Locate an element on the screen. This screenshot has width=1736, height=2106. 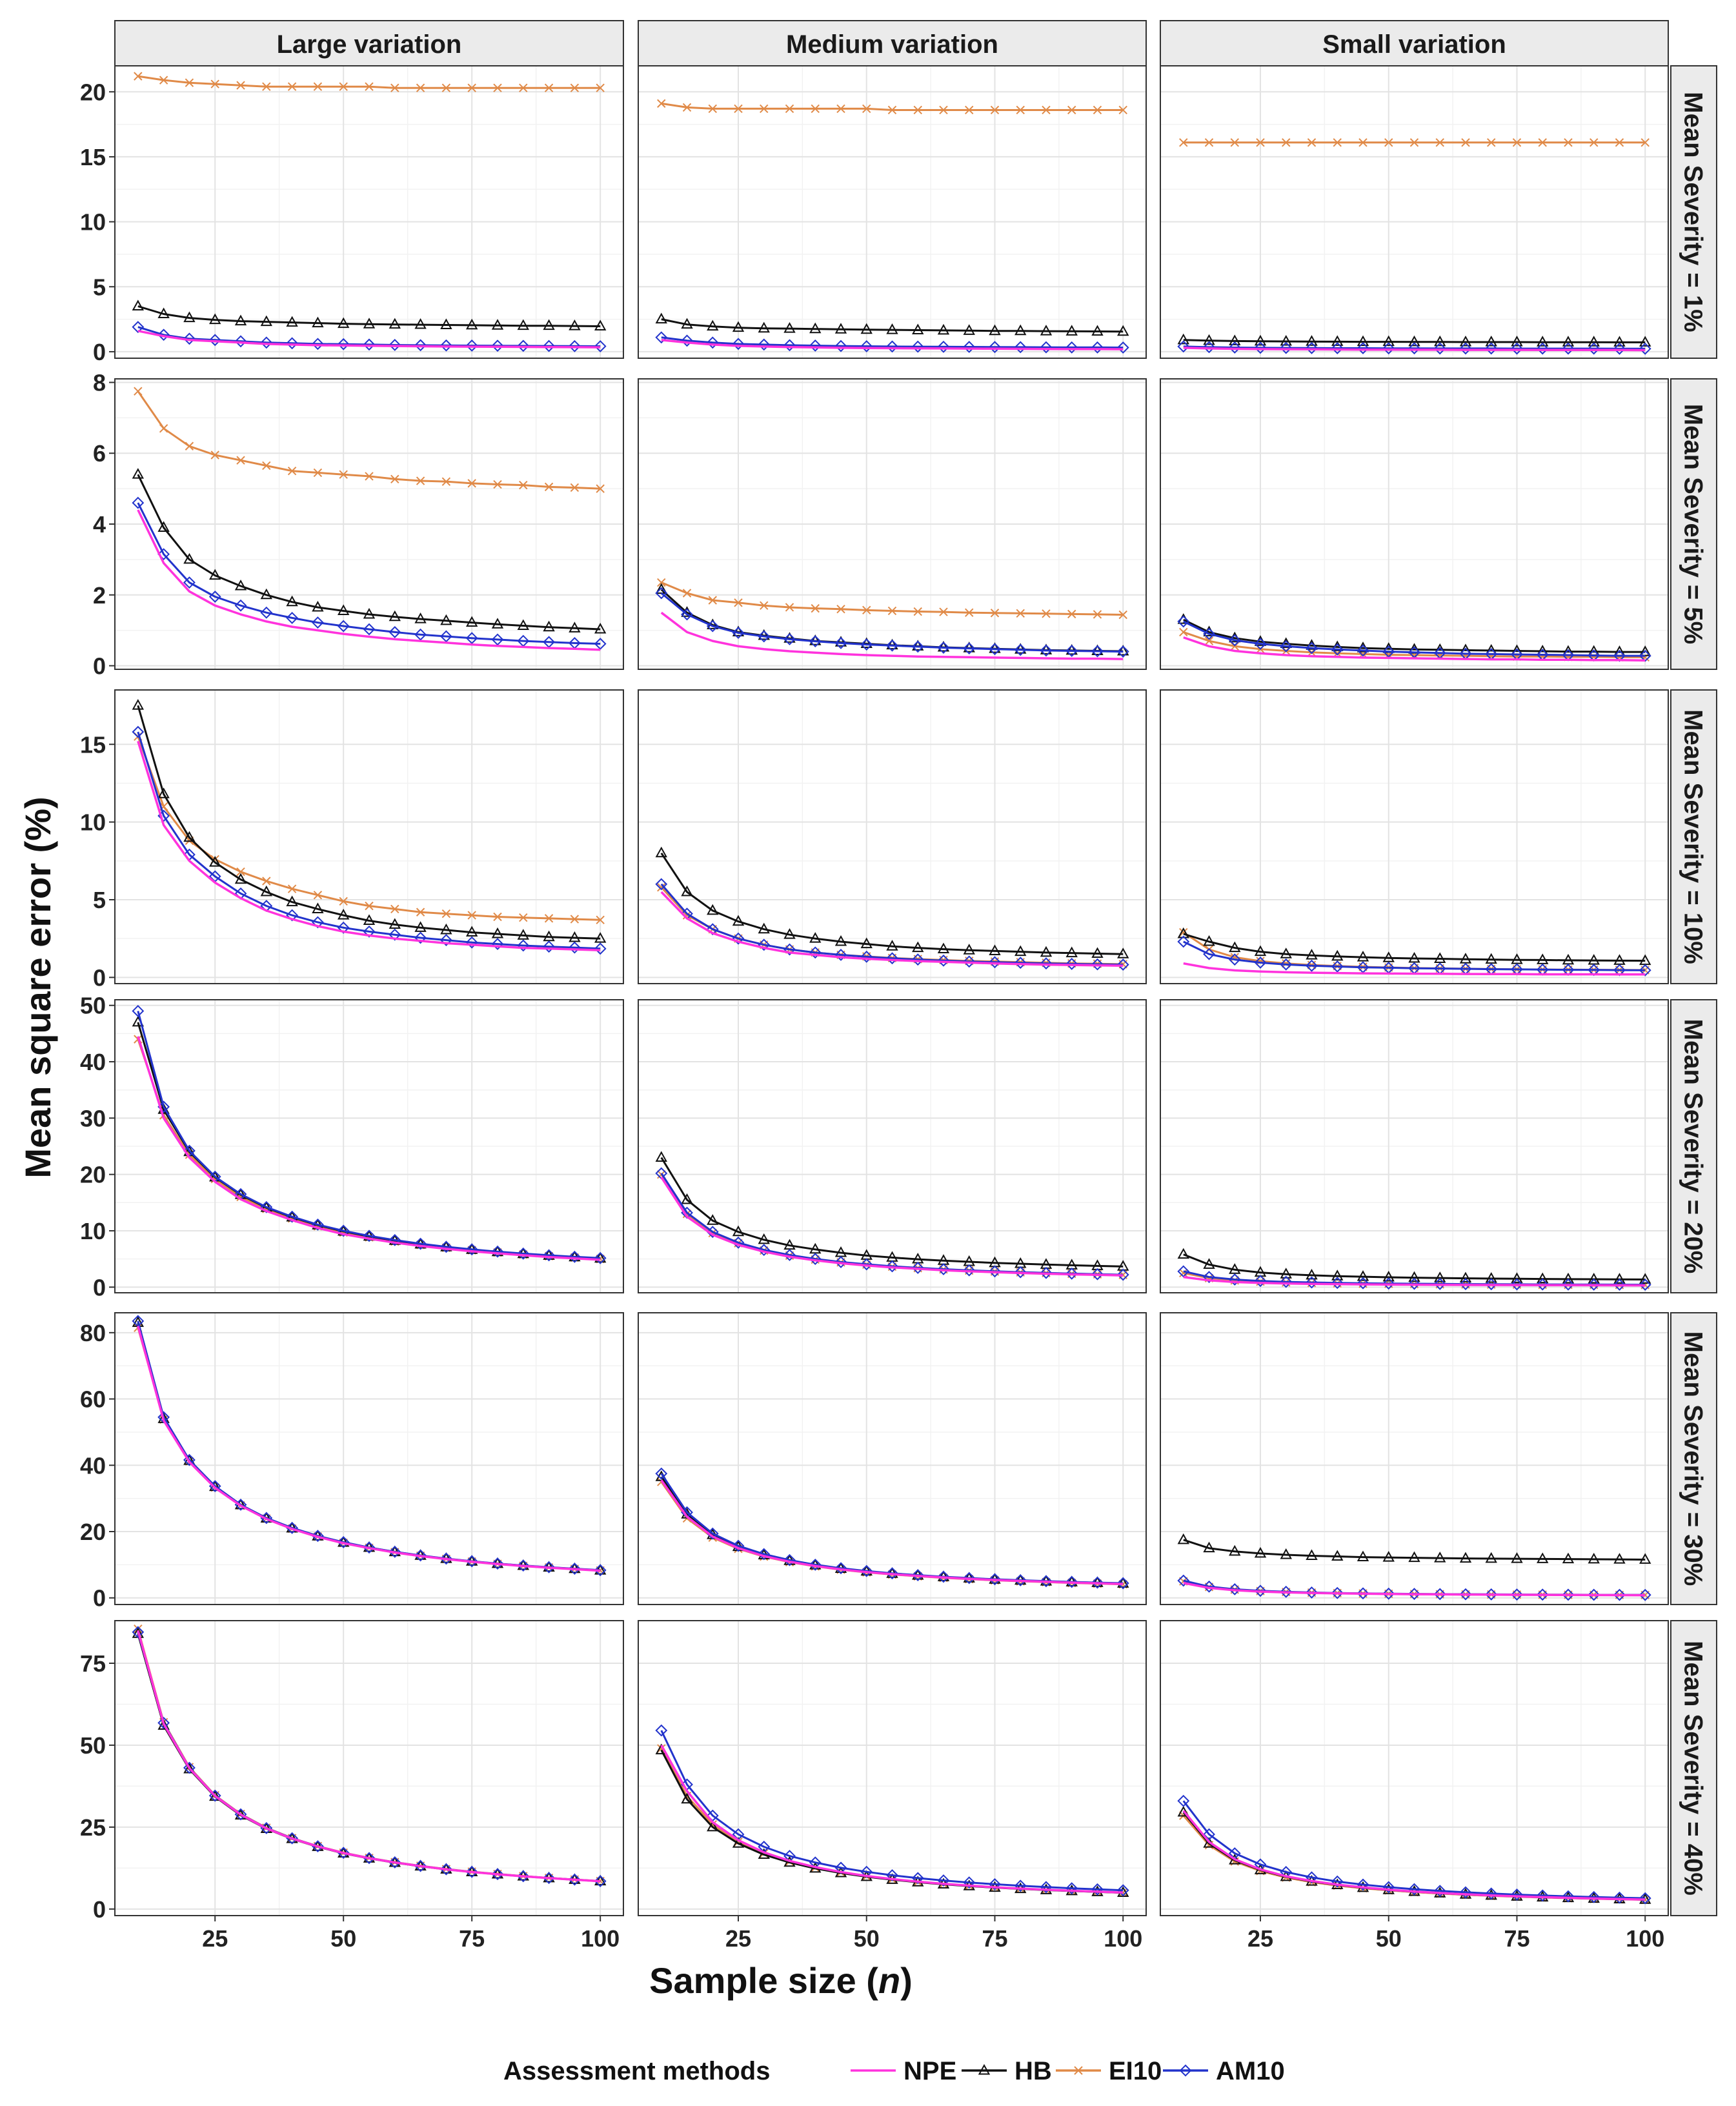
legend-item-ei10: EI10 is located at coordinates (1109, 2071).